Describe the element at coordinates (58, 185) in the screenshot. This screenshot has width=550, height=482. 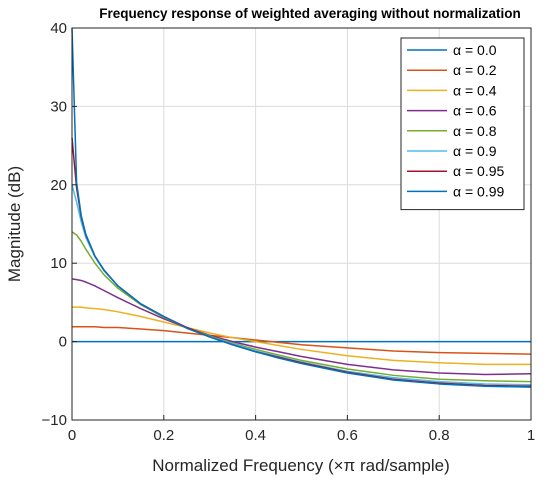
I see `y-tick-label: 20` at that location.